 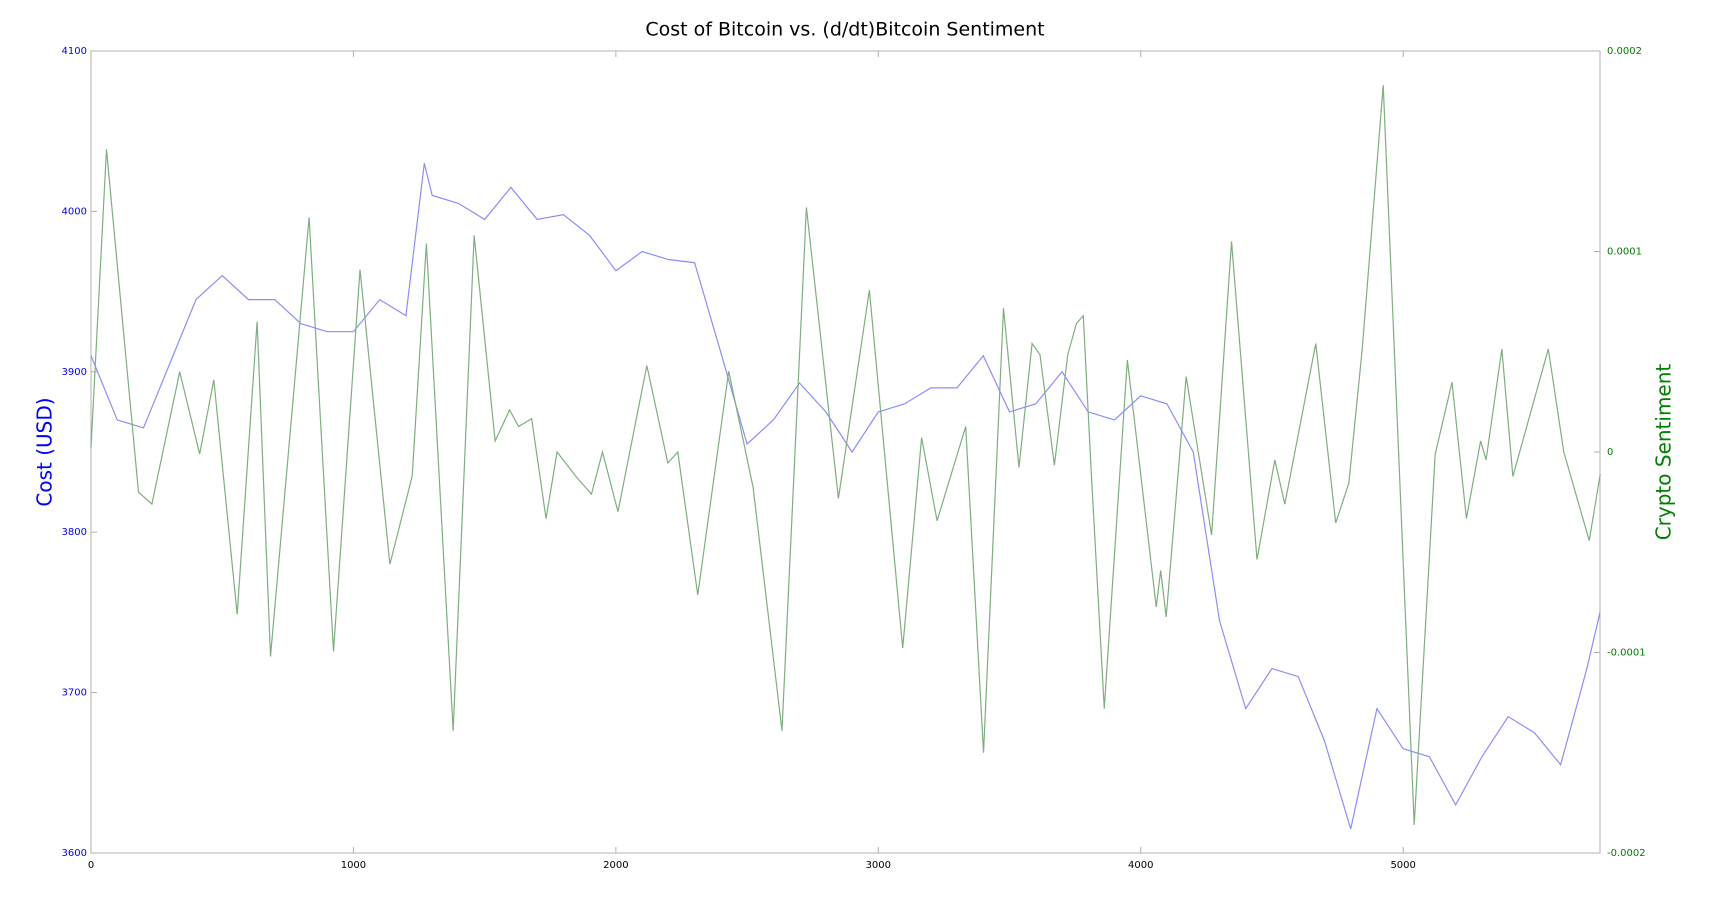 What do you see at coordinates (74, 211) in the screenshot?
I see `y-tick-label: 4000` at bounding box center [74, 211].